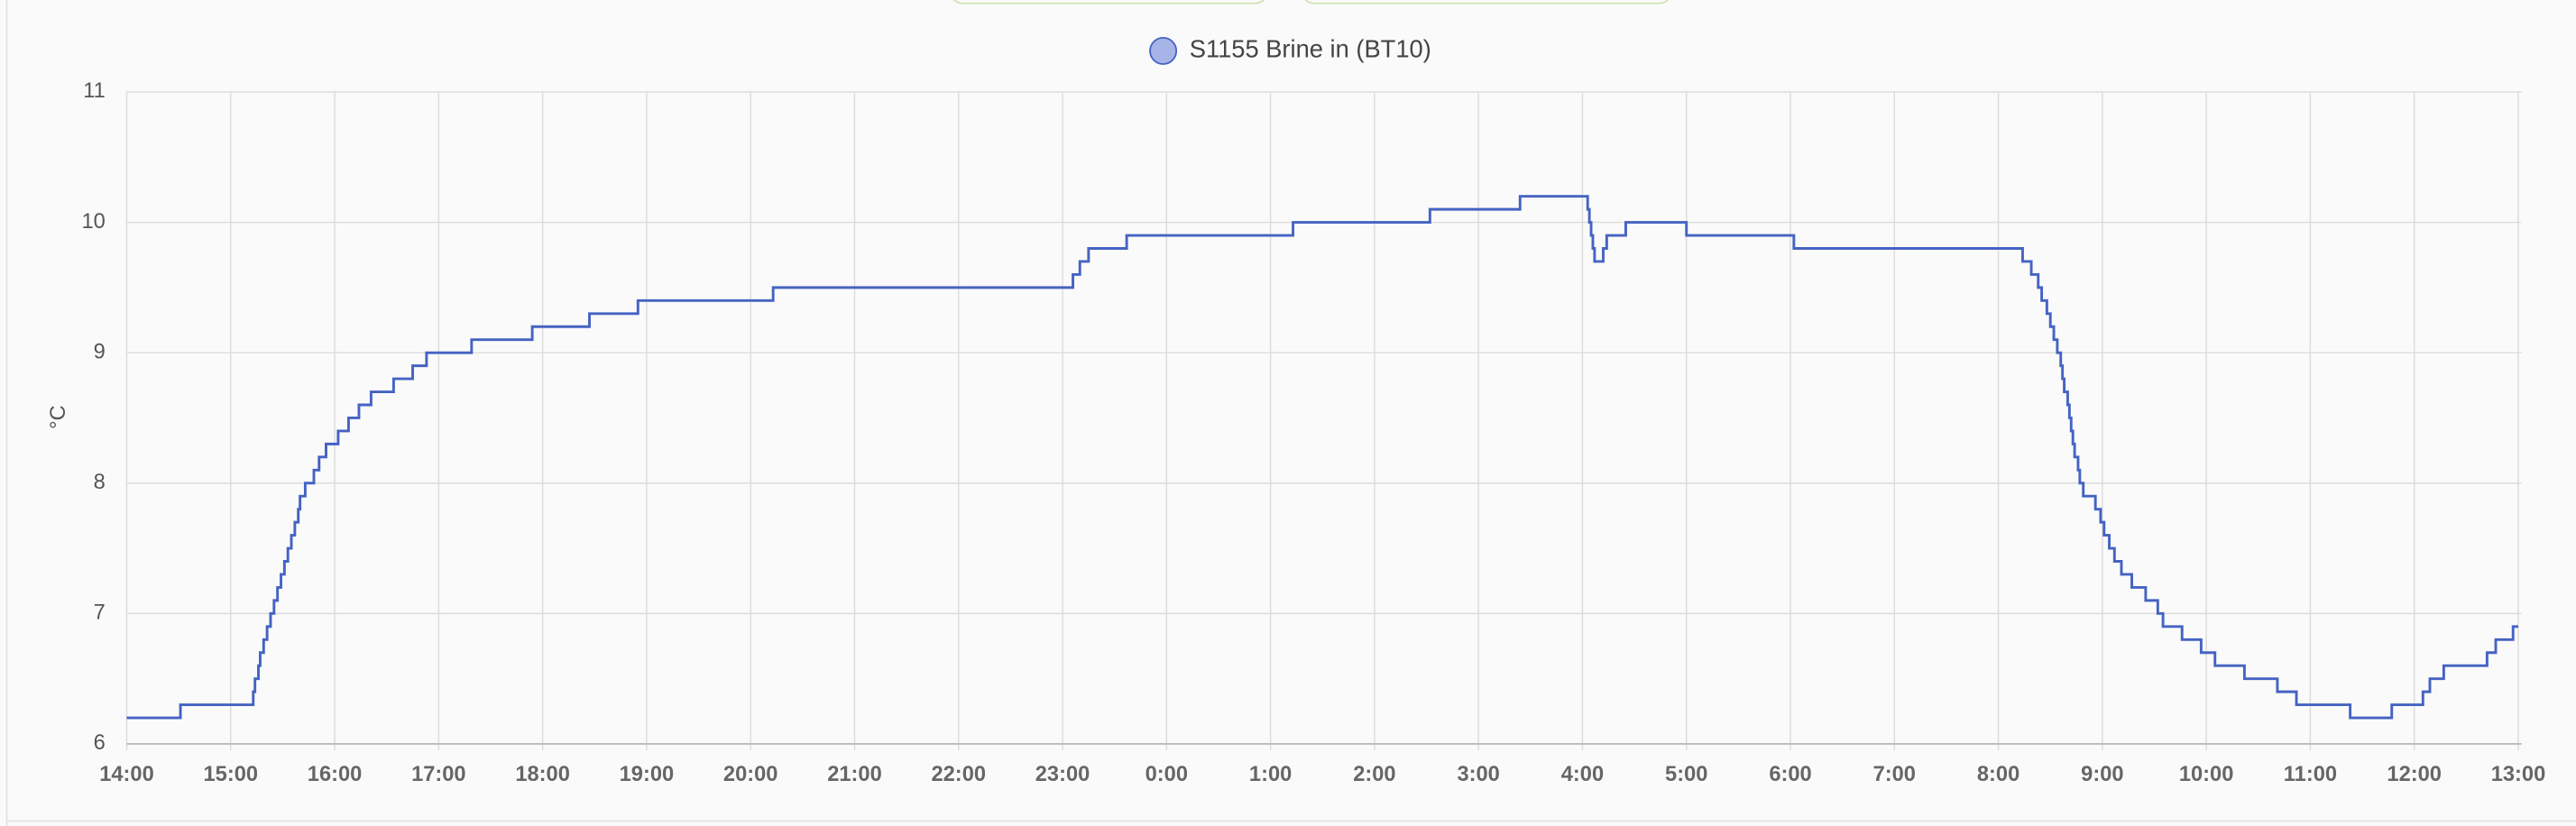 This screenshot has height=826, width=2576. What do you see at coordinates (1310, 49) in the screenshot?
I see `legend-label: S1155 Brine in (BT10)` at bounding box center [1310, 49].